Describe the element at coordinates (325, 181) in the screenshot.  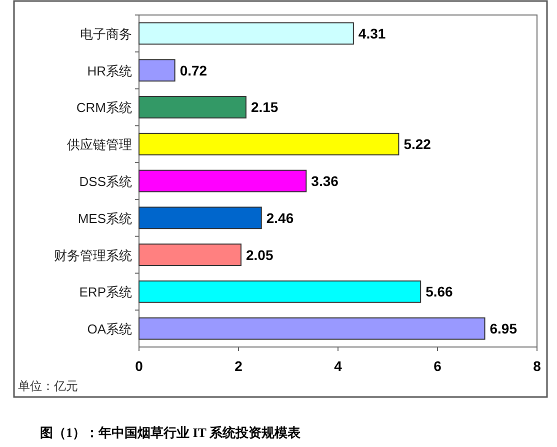
I see `data-label: 3.36` at that location.